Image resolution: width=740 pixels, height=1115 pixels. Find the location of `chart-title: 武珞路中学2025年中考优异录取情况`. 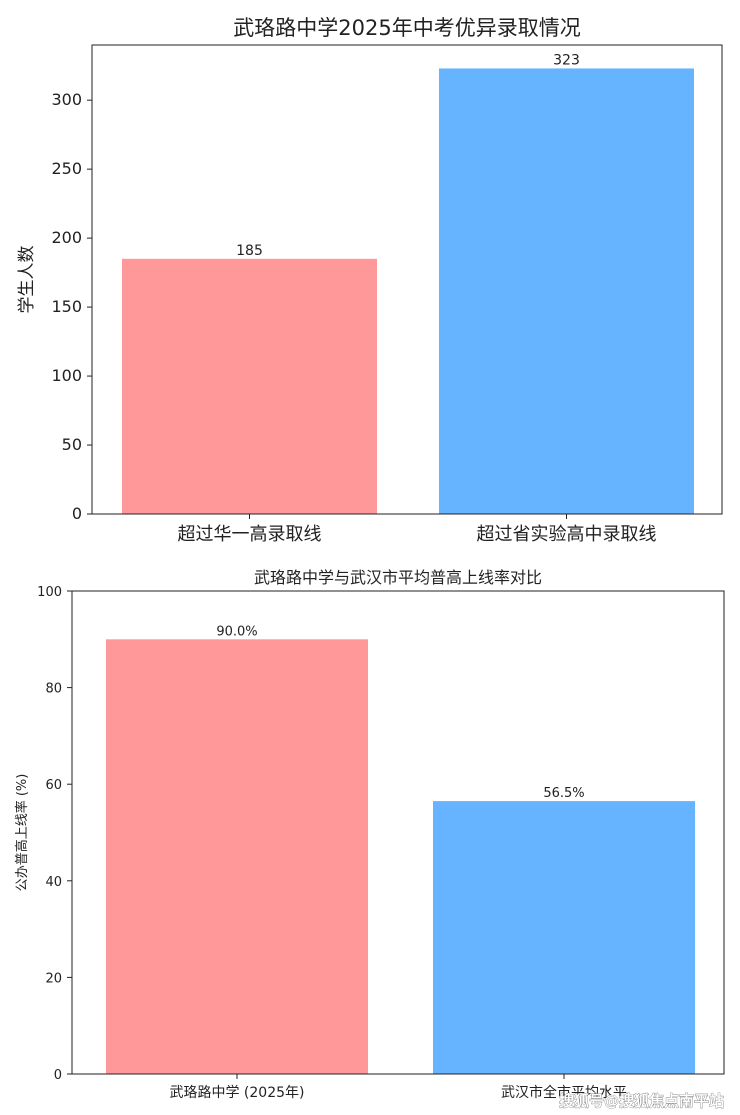

chart-title: 武珞路中学2025年中考优异录取情况 is located at coordinates (406, 28).